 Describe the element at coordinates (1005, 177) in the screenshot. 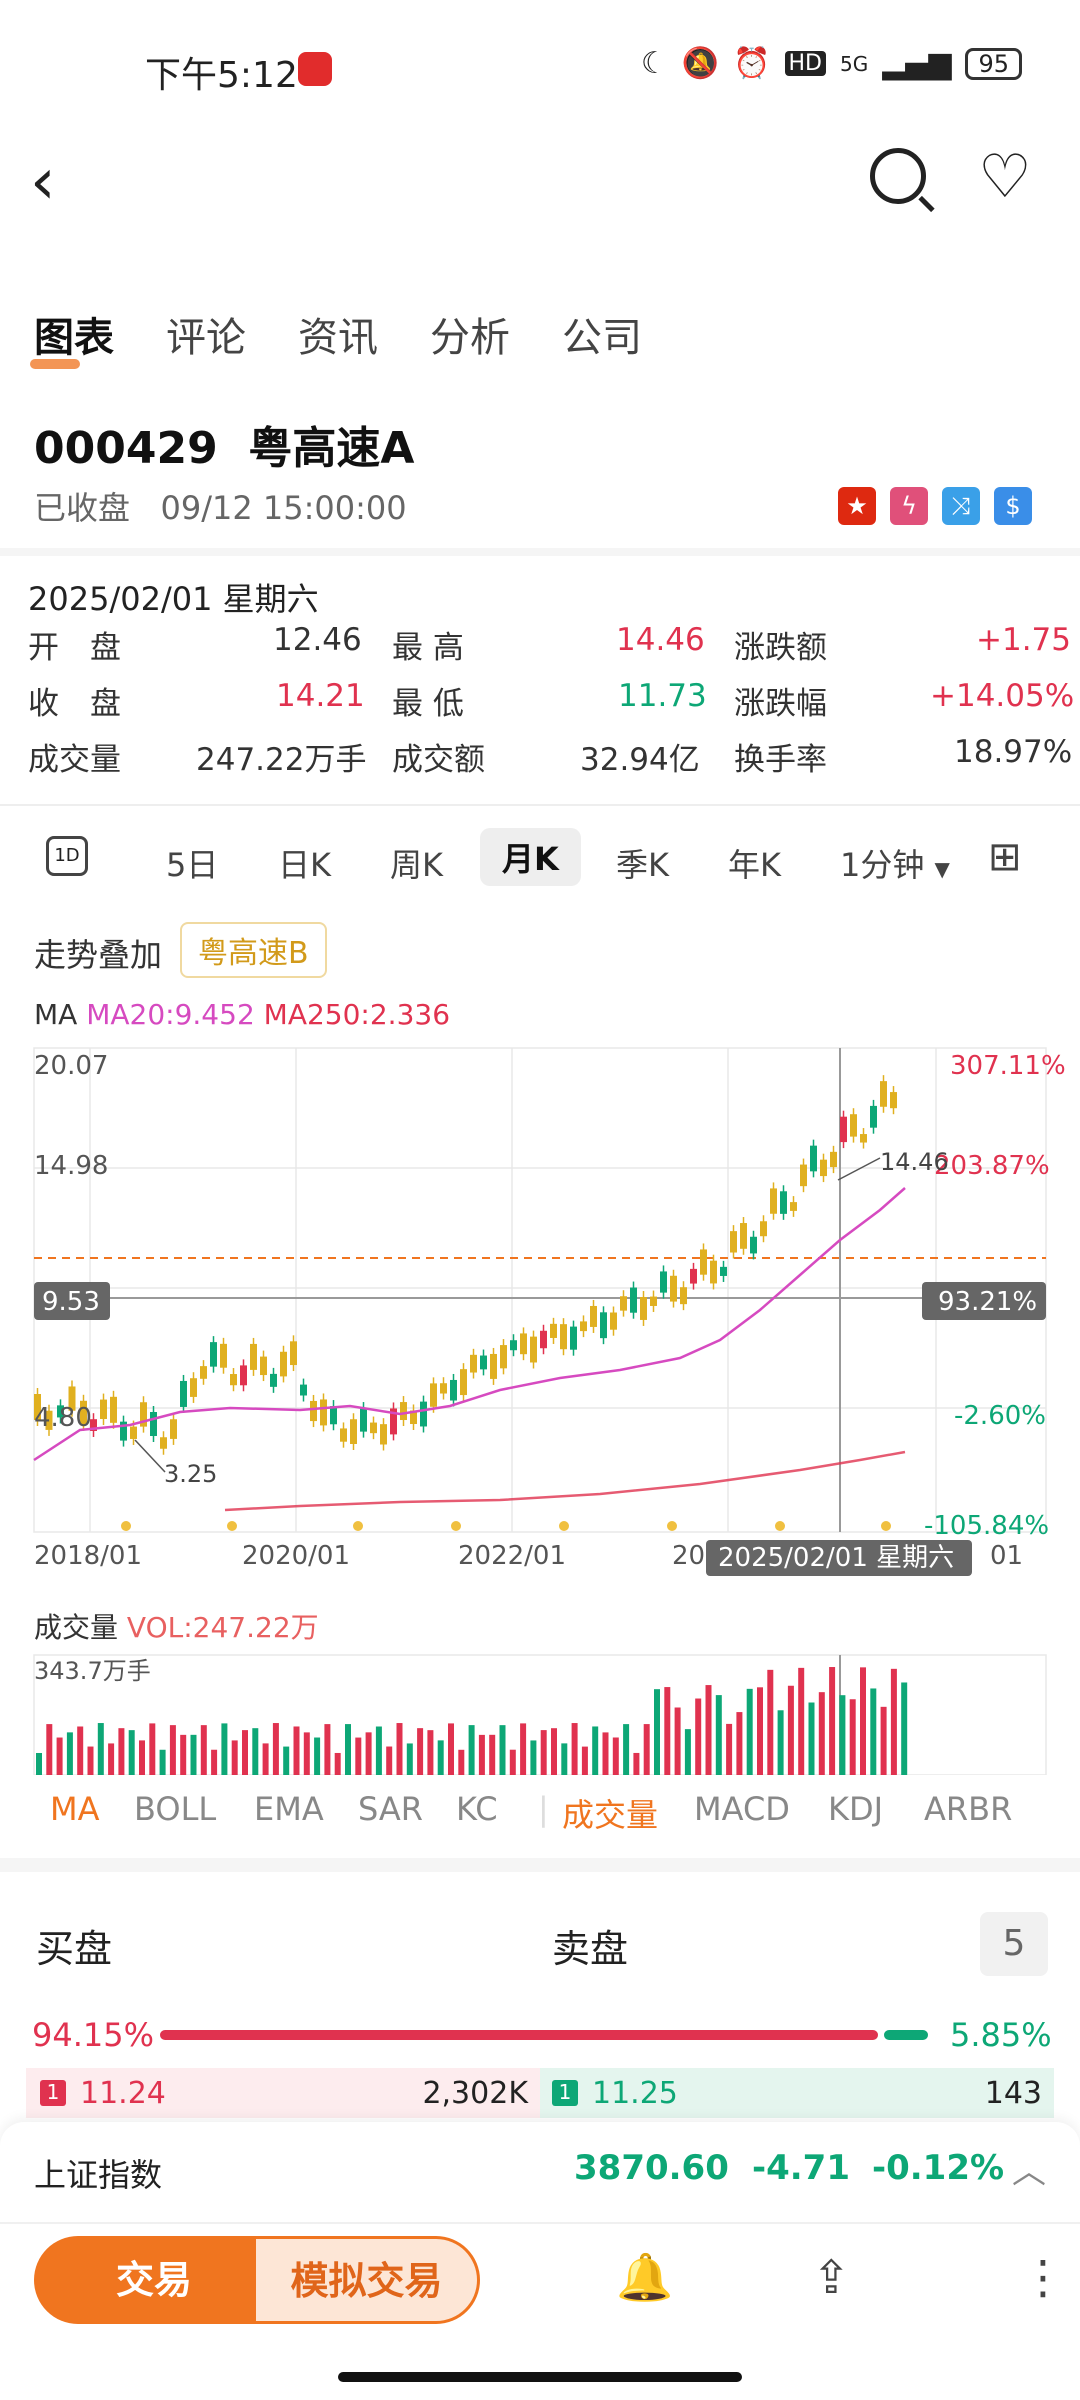

I see `add-favorite-icon: ♡` at that location.